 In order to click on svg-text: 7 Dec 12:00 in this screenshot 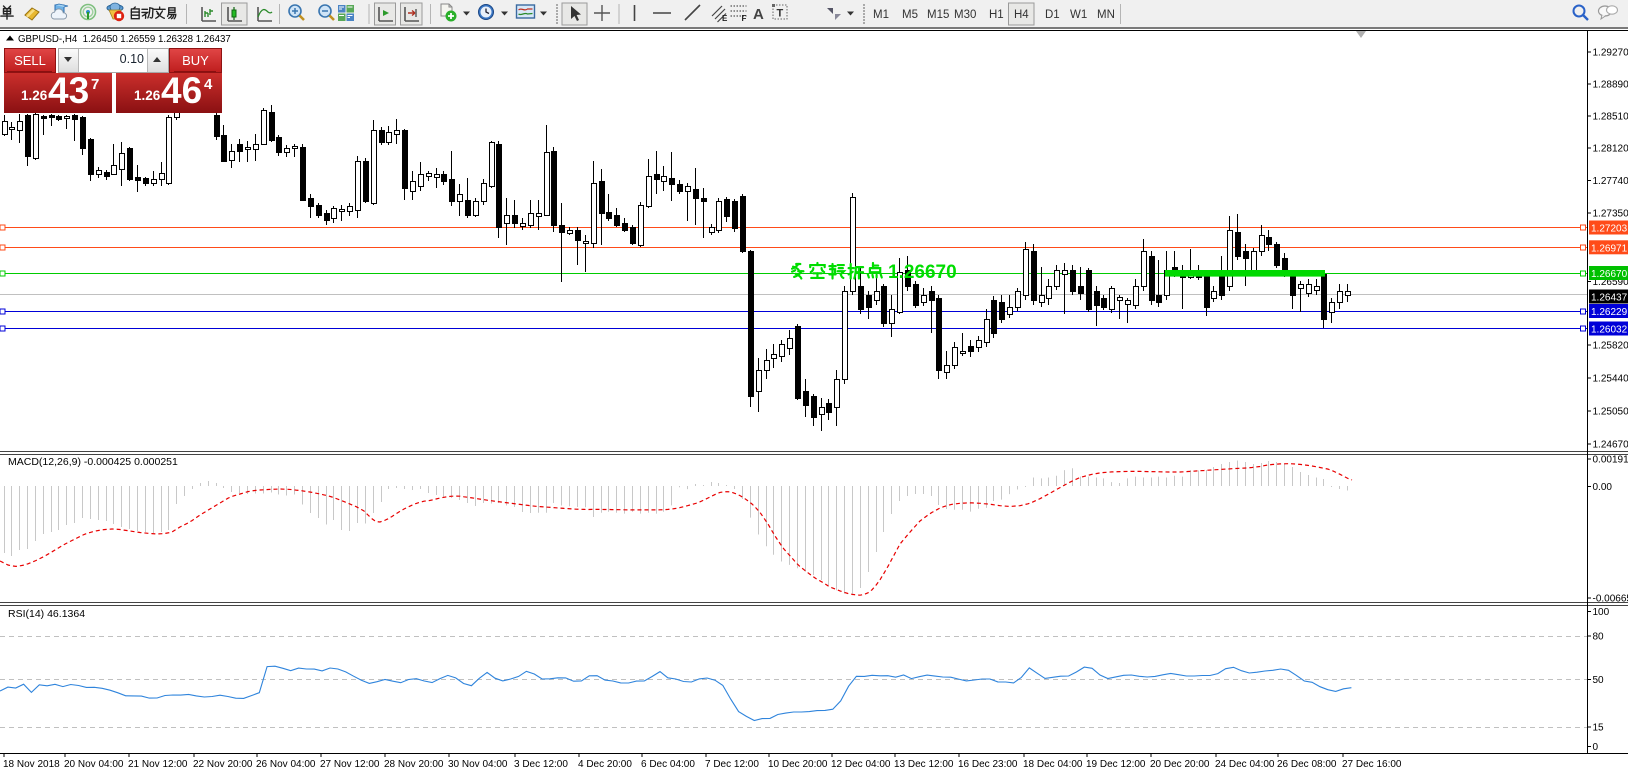, I will do `click(732, 764)`.